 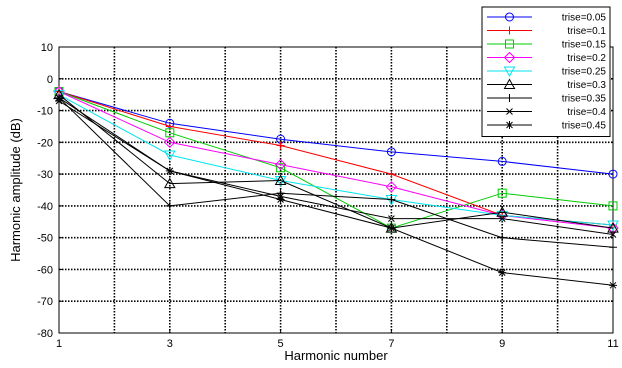 What do you see at coordinates (47, 48) in the screenshot?
I see `y-tick-label: 10` at bounding box center [47, 48].